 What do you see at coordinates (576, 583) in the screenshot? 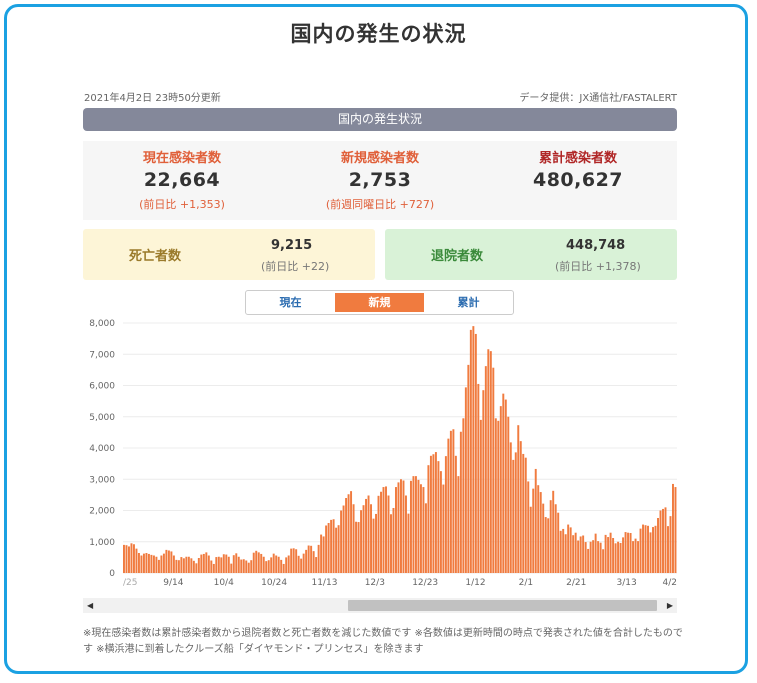
I see `x-tick-label: 2/21` at bounding box center [576, 583].